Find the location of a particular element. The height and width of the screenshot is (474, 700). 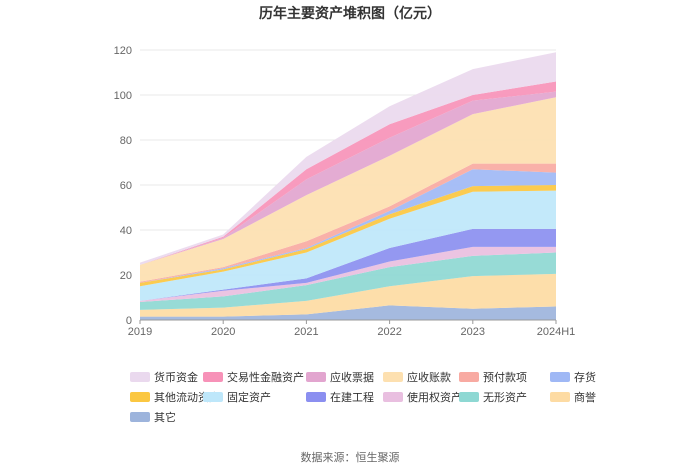

legend-label: 其它 is located at coordinates (165, 417).